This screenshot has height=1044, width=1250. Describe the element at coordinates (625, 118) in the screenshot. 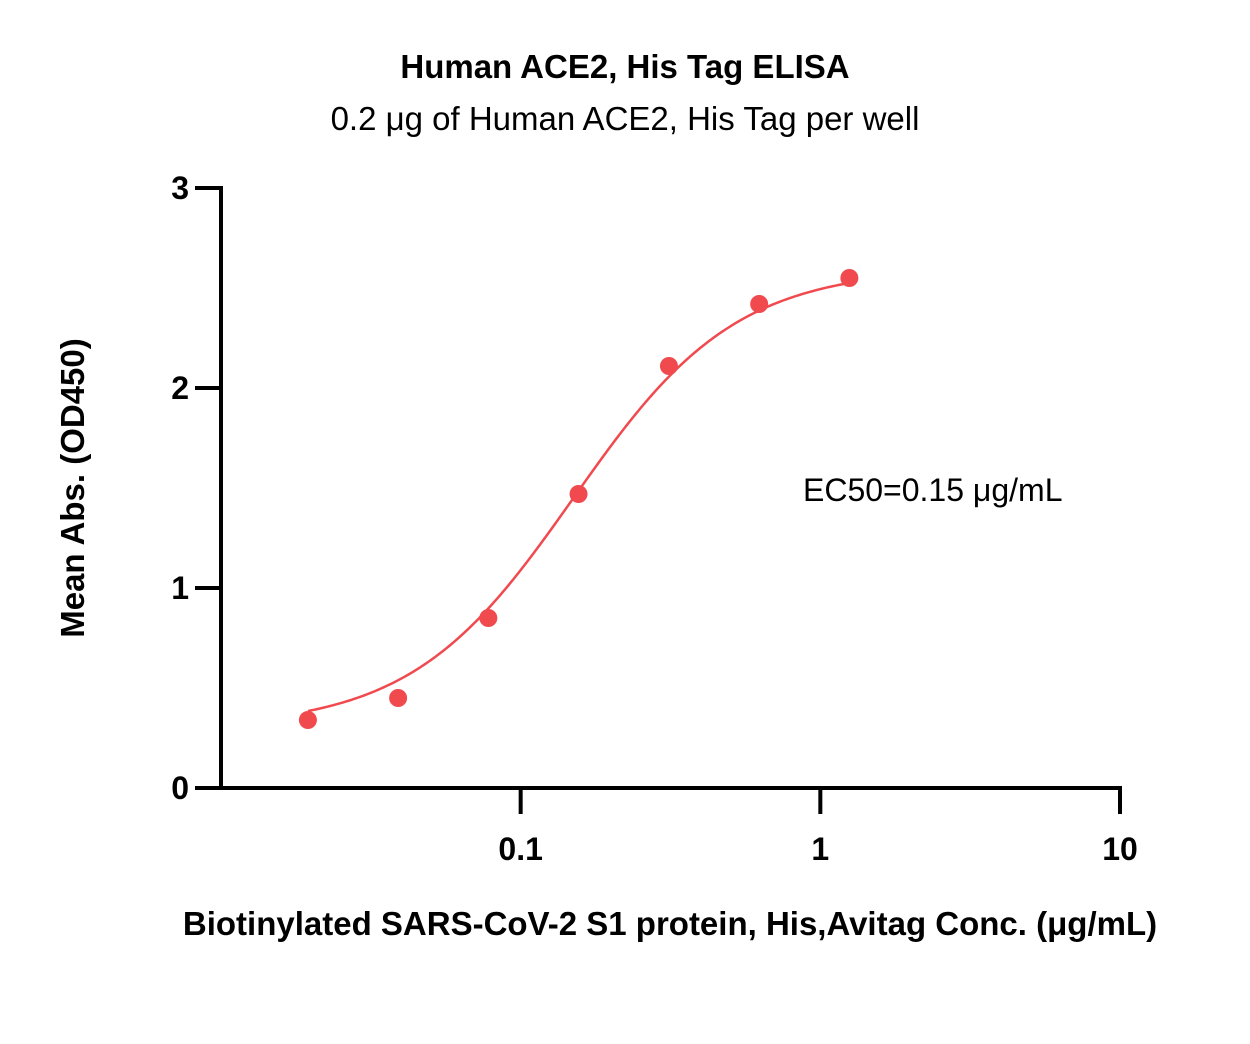

I see `chart-subtitle: 0.2 μg of Human ACE2, His Tag per well` at that location.